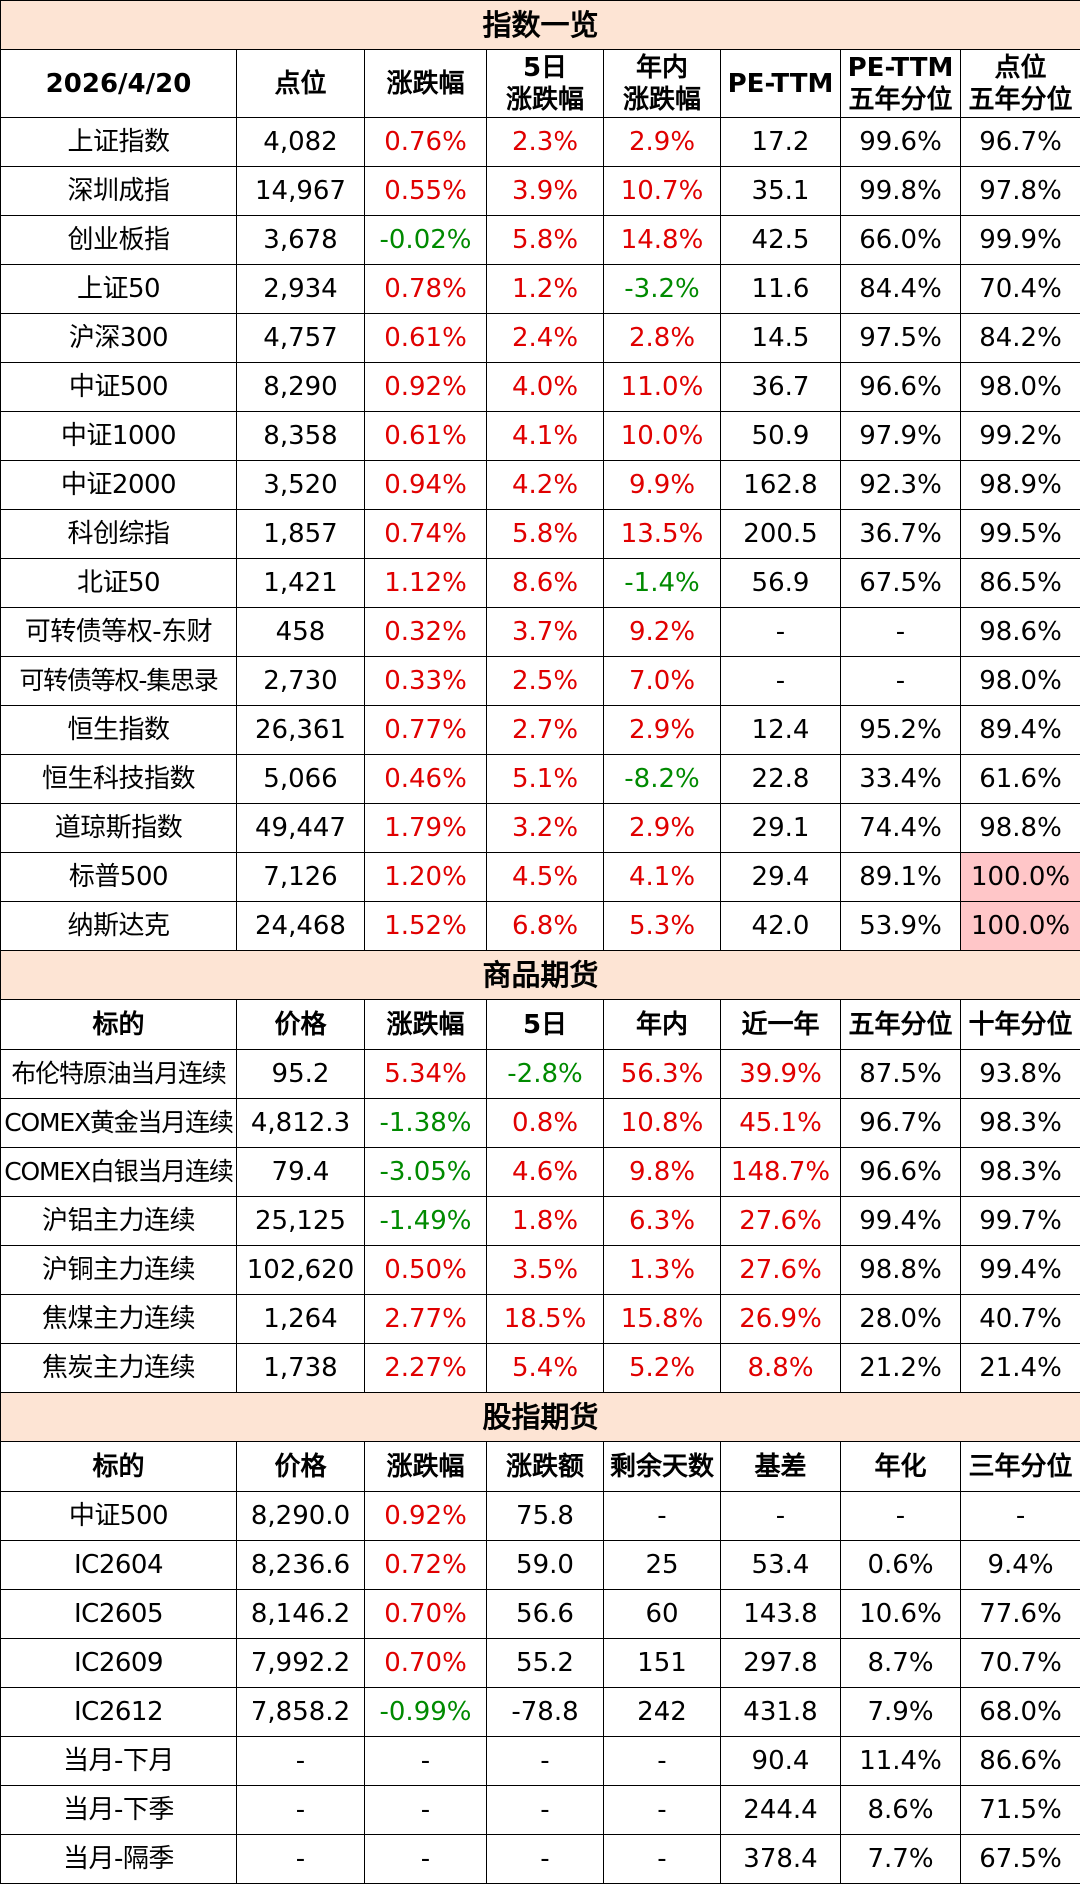 The height and width of the screenshot is (1894, 1080). I want to click on index-value-cell: 35.1, so click(780, 191).